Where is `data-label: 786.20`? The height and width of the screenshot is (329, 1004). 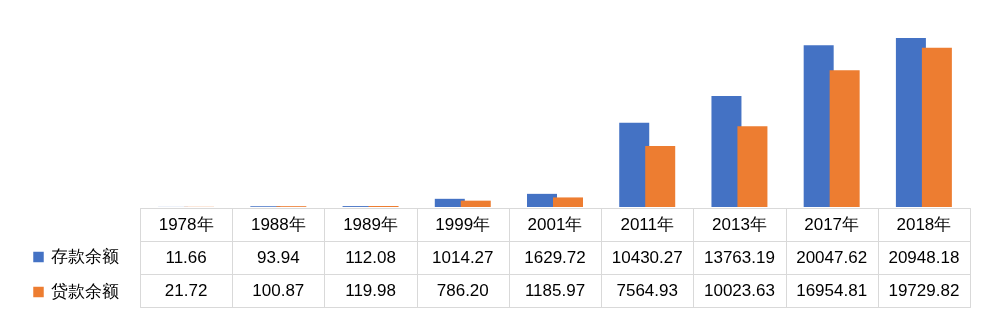
data-label: 786.20 is located at coordinates (462, 290).